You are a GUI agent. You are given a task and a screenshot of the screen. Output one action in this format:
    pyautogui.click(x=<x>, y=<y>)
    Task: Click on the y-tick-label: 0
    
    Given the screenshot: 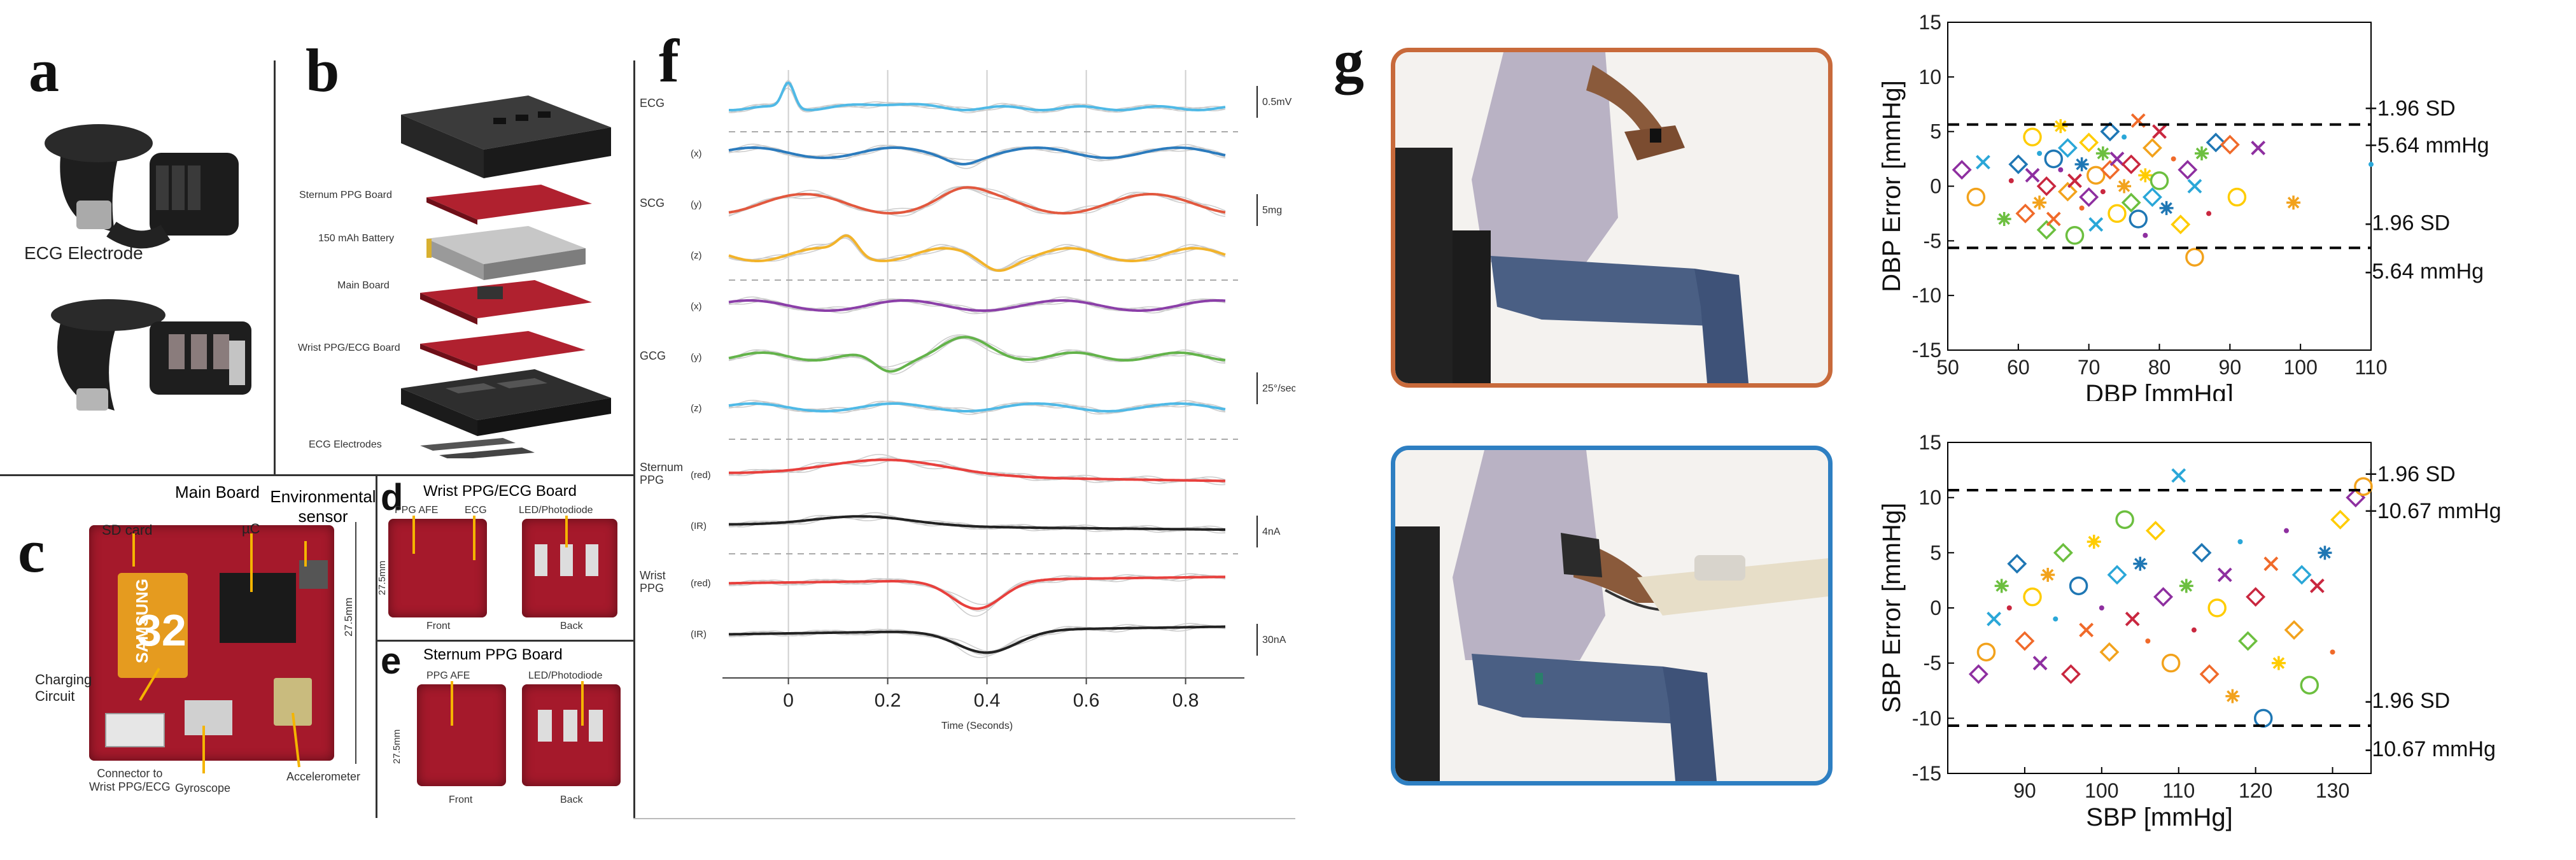 What is the action you would take?
    pyautogui.click(x=1936, y=186)
    